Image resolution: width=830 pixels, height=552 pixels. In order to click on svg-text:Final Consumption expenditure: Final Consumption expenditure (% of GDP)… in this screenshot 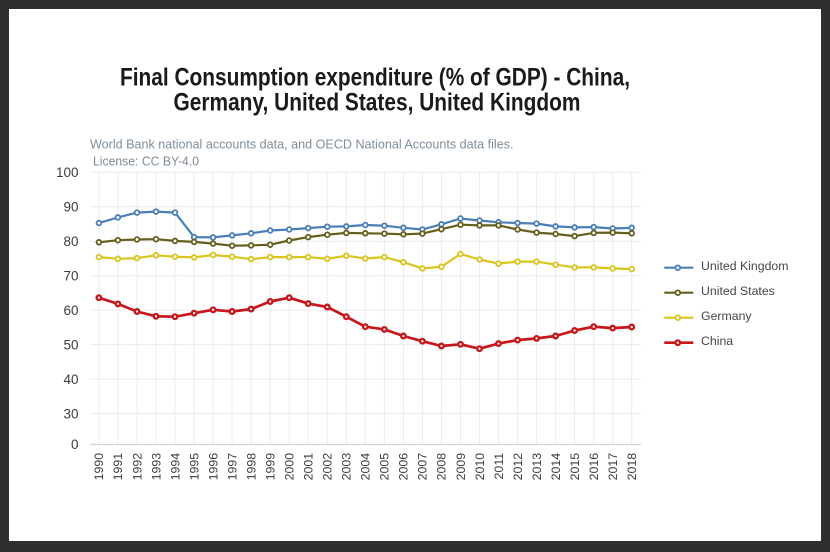, I will do `click(375, 77)`.